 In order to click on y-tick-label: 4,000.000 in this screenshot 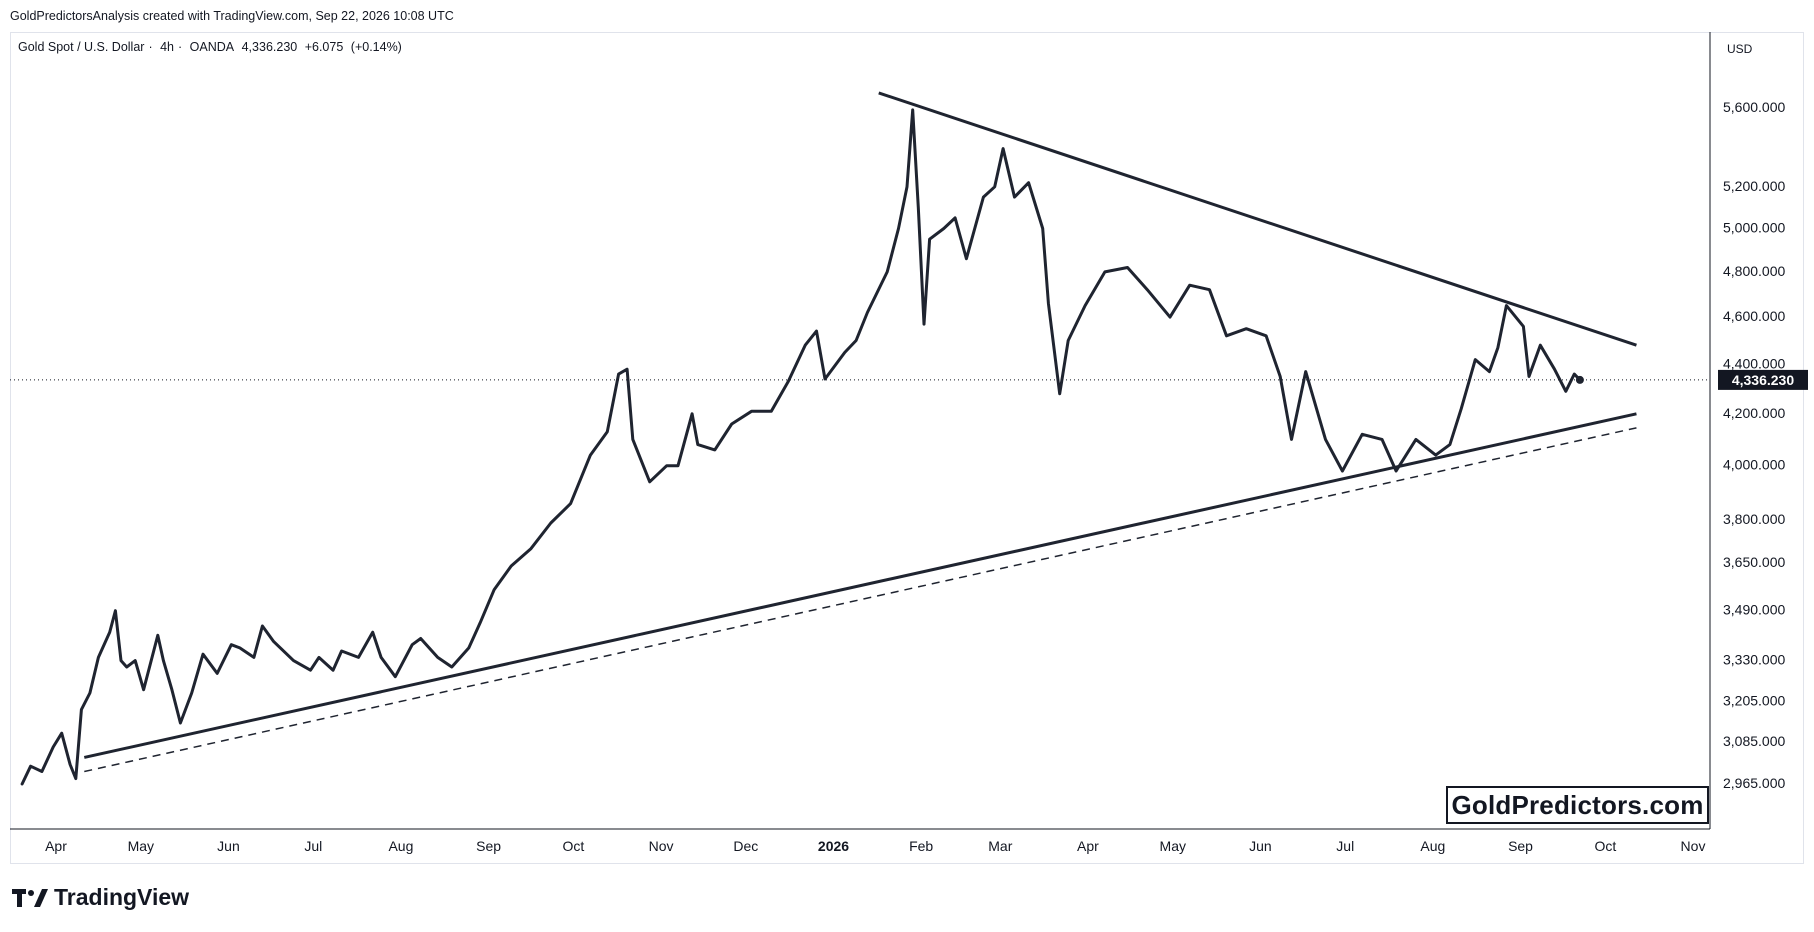, I will do `click(1754, 465)`.